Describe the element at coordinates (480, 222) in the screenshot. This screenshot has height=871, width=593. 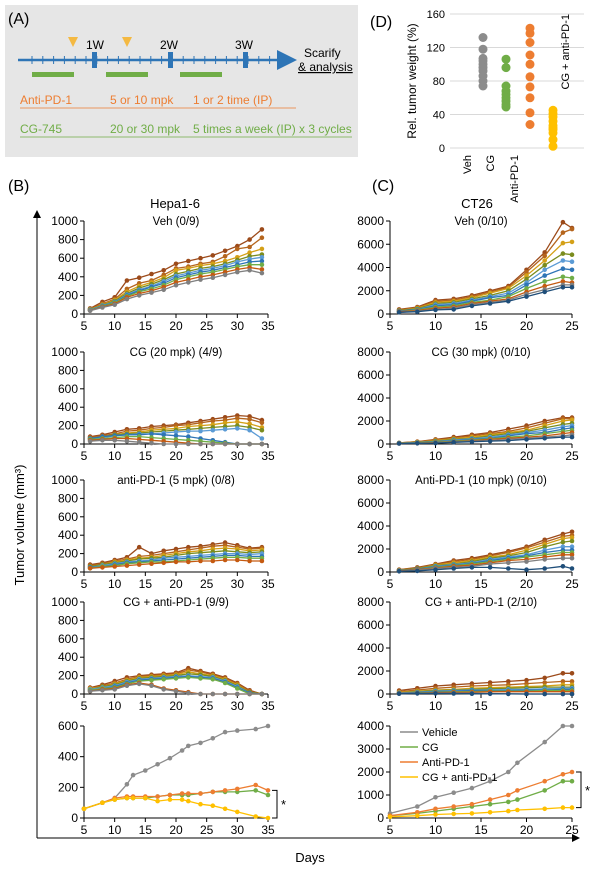
I see `chart-title: Veh (0/10)` at that location.